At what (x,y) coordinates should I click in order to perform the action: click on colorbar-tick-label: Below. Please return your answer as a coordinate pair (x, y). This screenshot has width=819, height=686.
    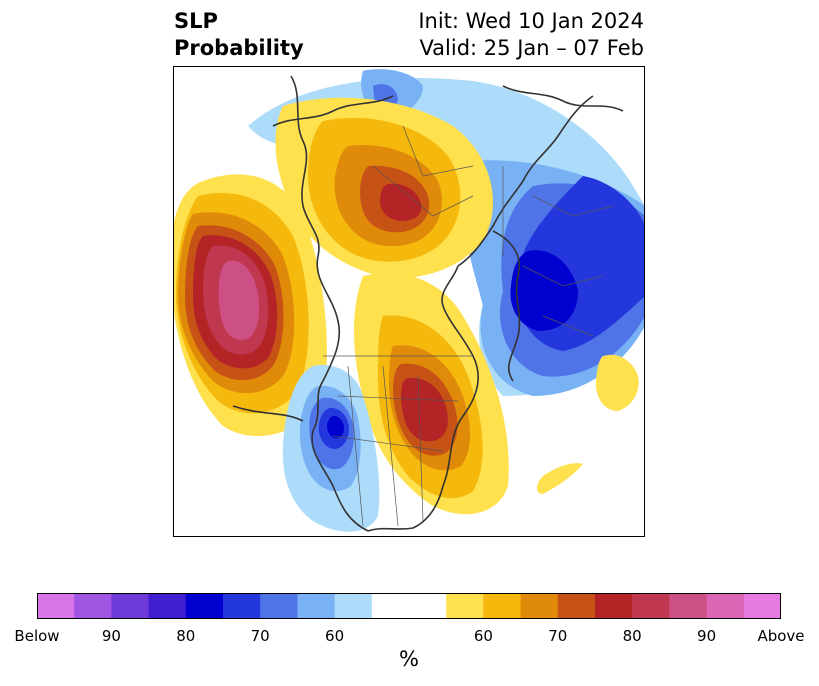
    Looking at the image, I should click on (37, 636).